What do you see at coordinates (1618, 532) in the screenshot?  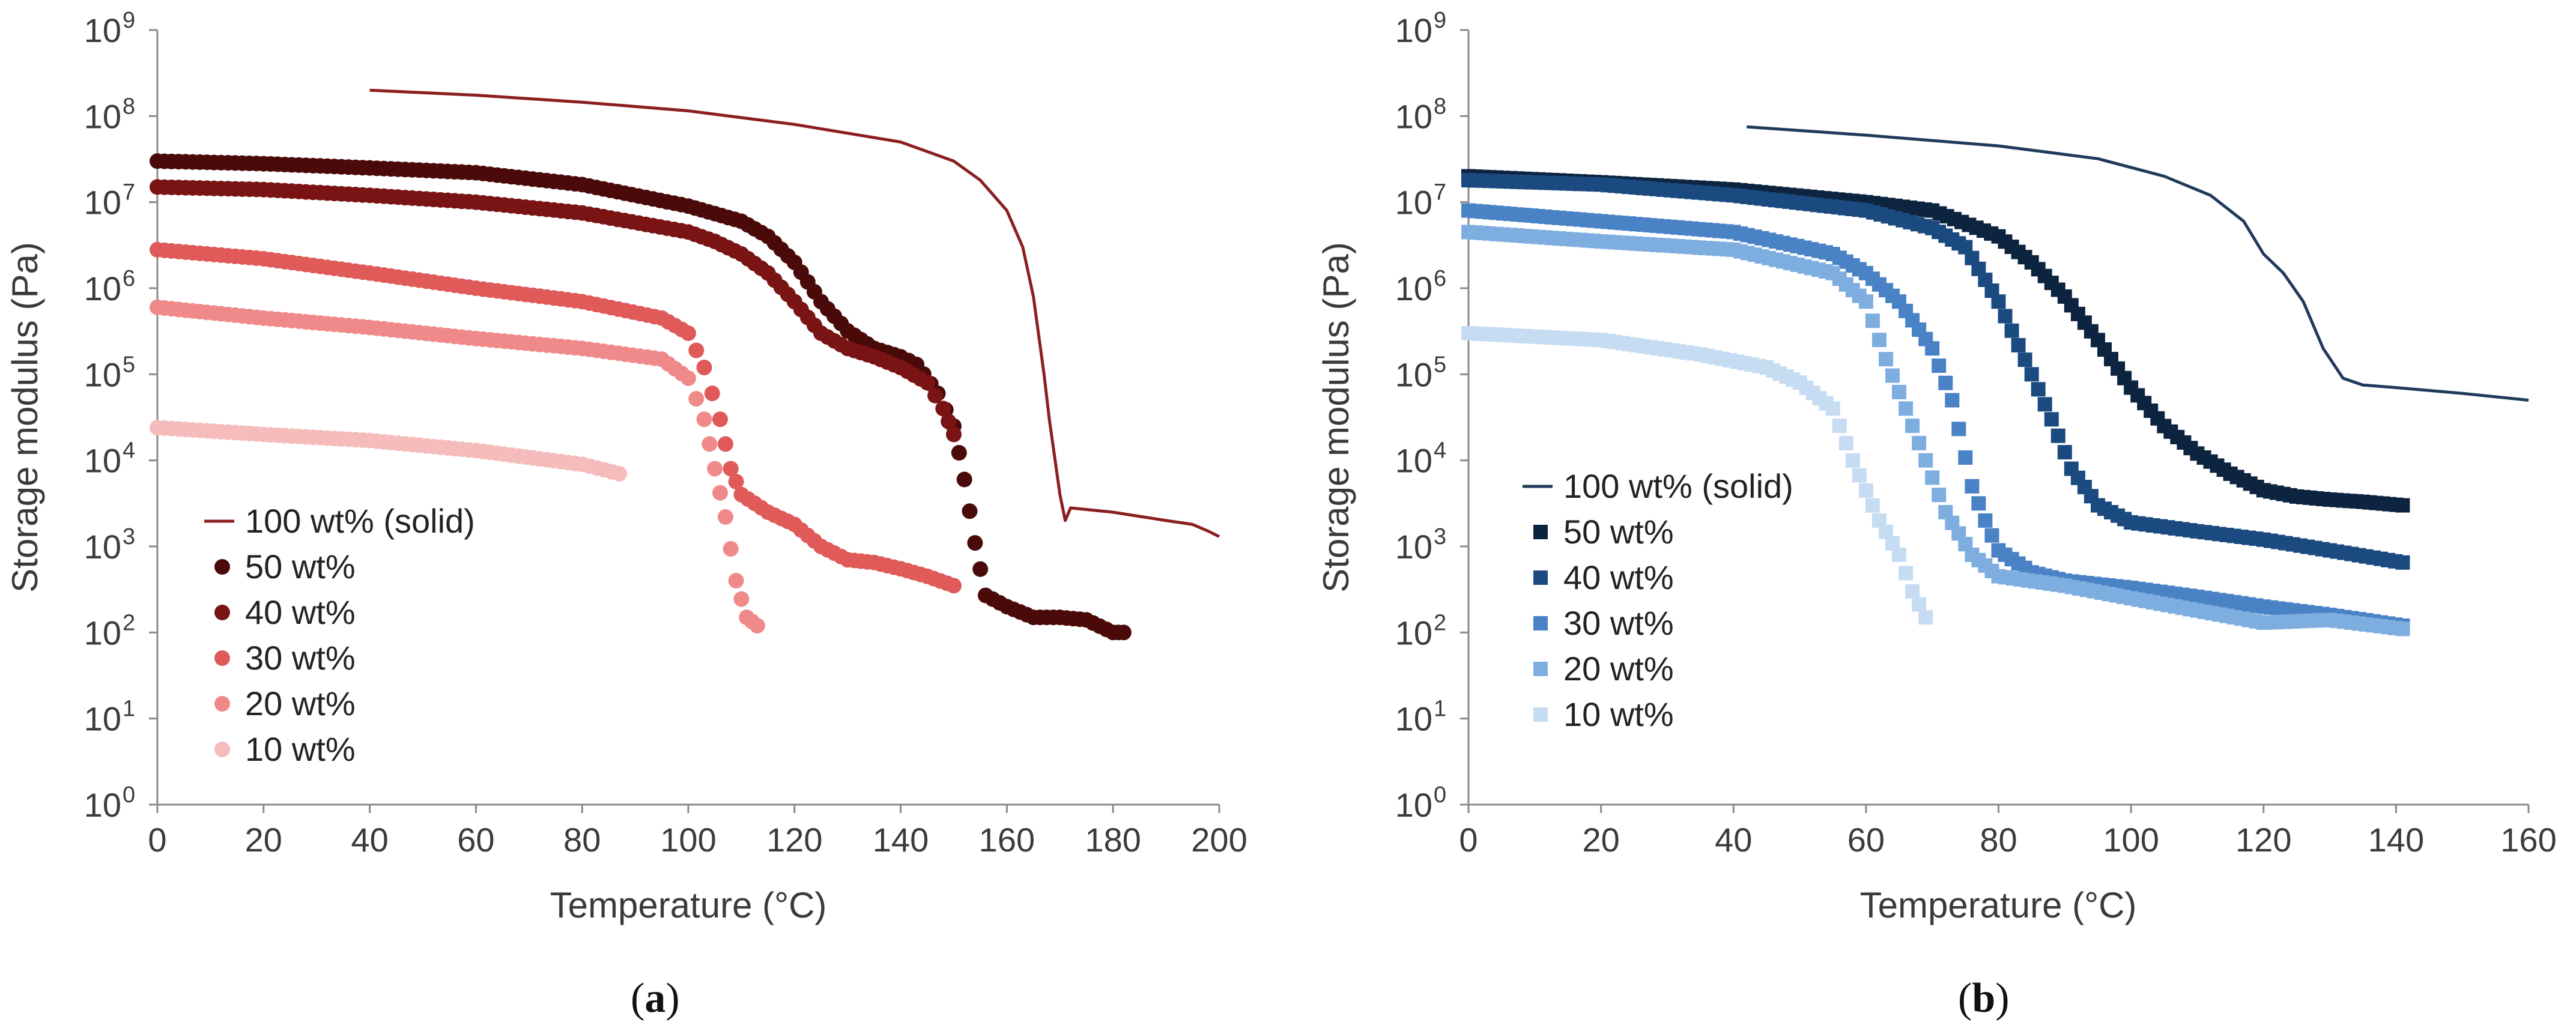 I see `legend-label: 50 wt%` at bounding box center [1618, 532].